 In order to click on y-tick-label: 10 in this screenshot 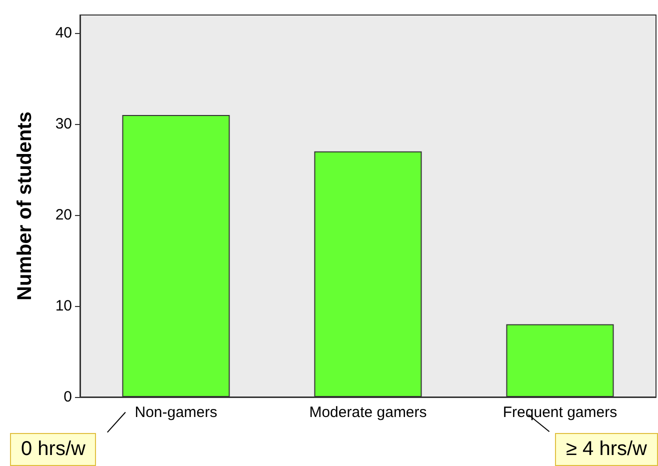, I will do `click(63, 306)`.